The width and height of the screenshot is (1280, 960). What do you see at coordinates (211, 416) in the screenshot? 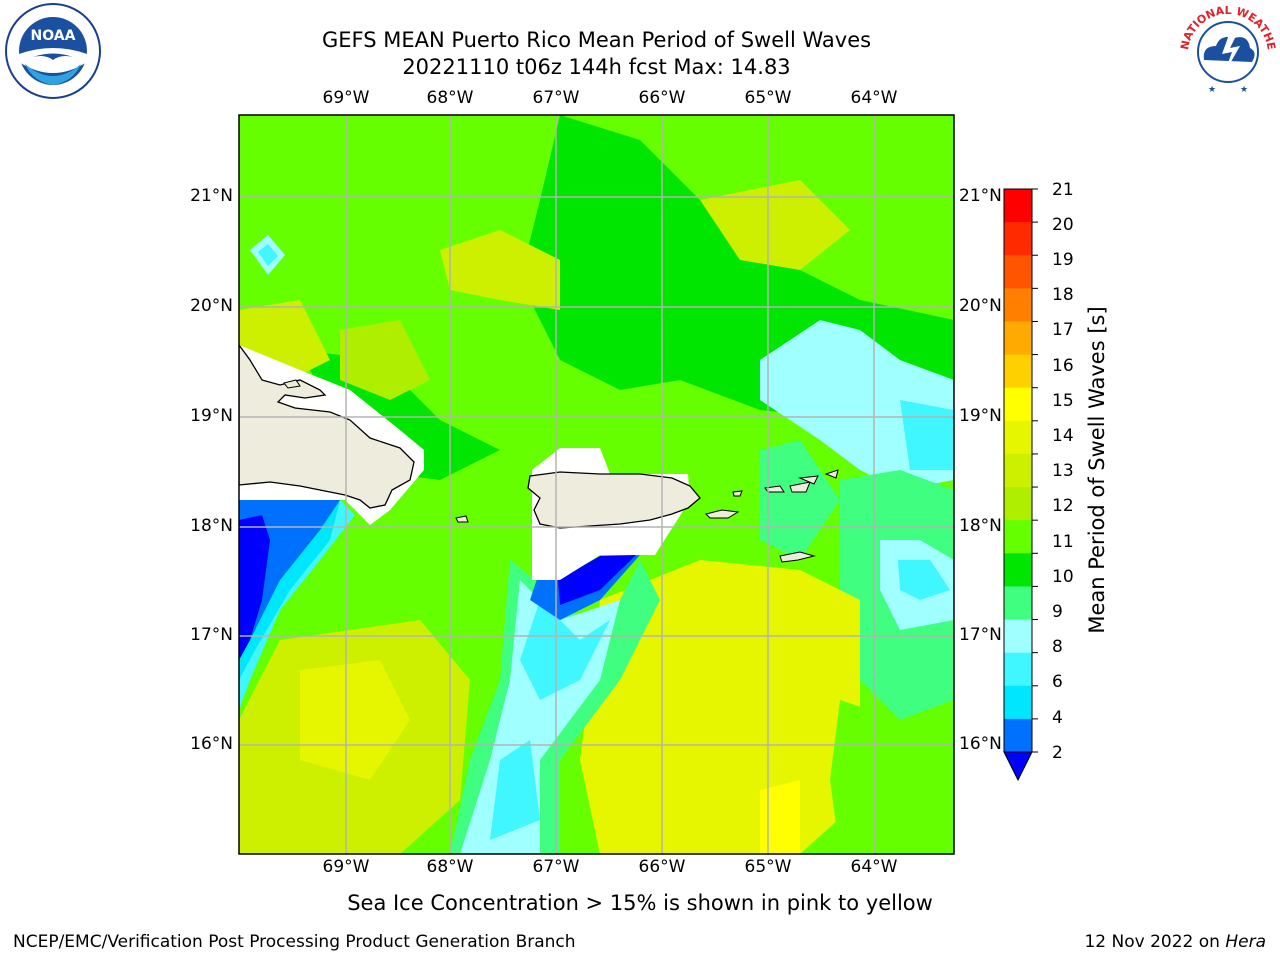
I see `lat-label-left: 19°N` at bounding box center [211, 416].